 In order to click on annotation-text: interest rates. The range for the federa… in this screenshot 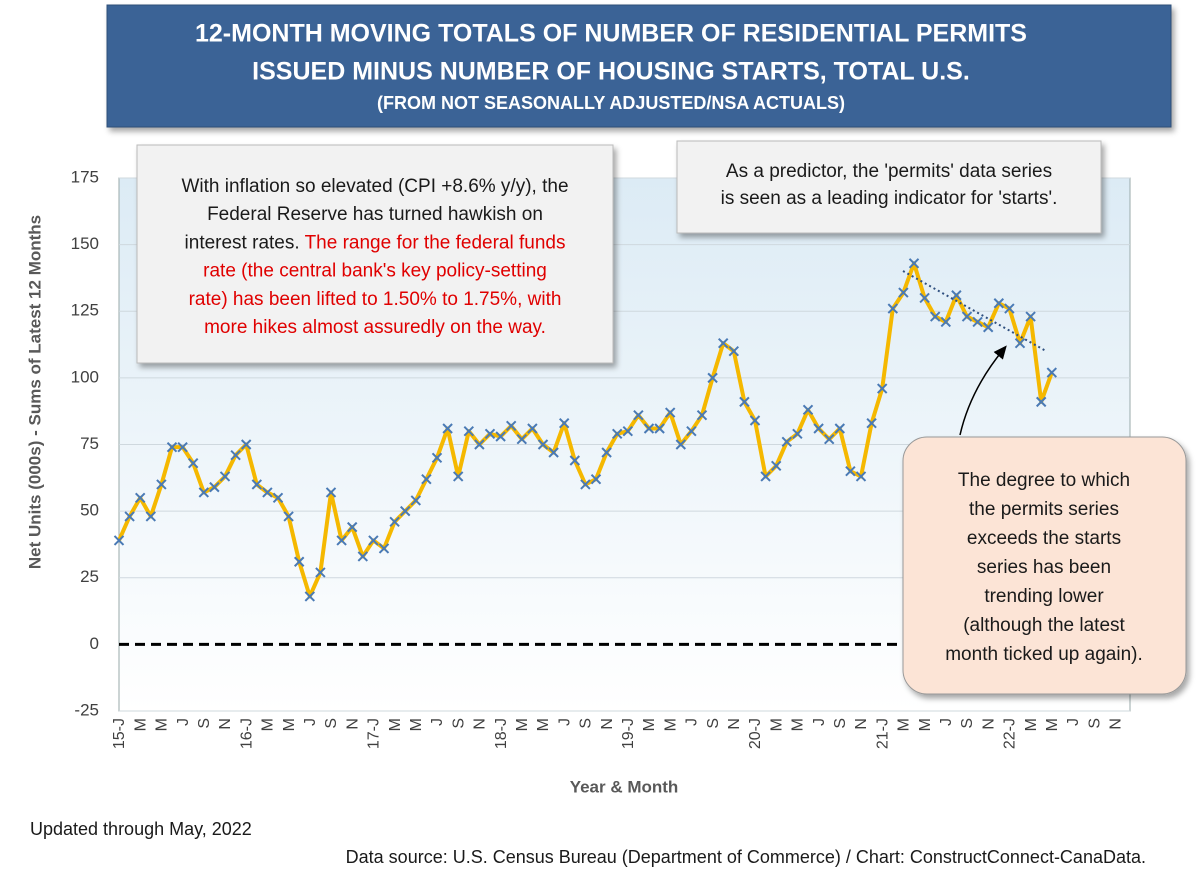, I will do `click(375, 242)`.